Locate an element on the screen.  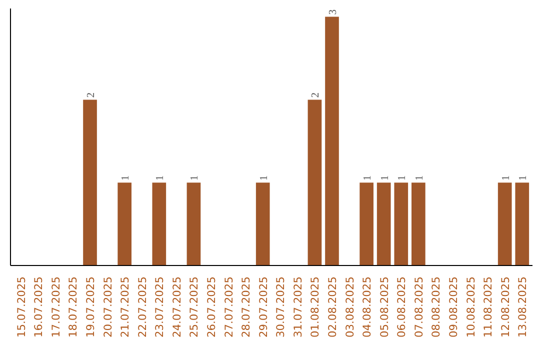
x-tick-label: 10.08.2025 is located at coordinates (471, 307).